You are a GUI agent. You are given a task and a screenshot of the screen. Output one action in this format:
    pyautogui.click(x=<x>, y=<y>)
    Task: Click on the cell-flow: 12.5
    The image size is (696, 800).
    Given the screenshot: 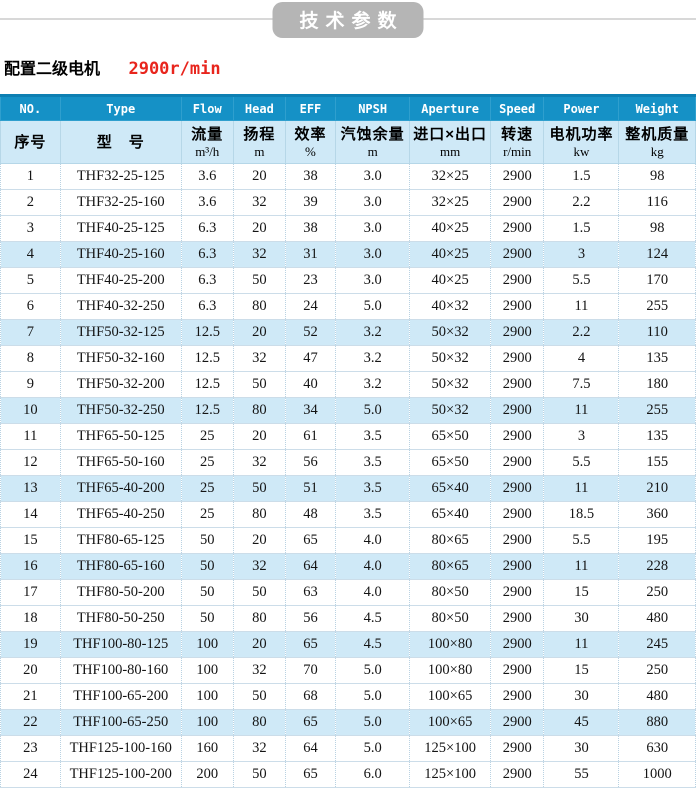 What is the action you would take?
    pyautogui.click(x=207, y=332)
    